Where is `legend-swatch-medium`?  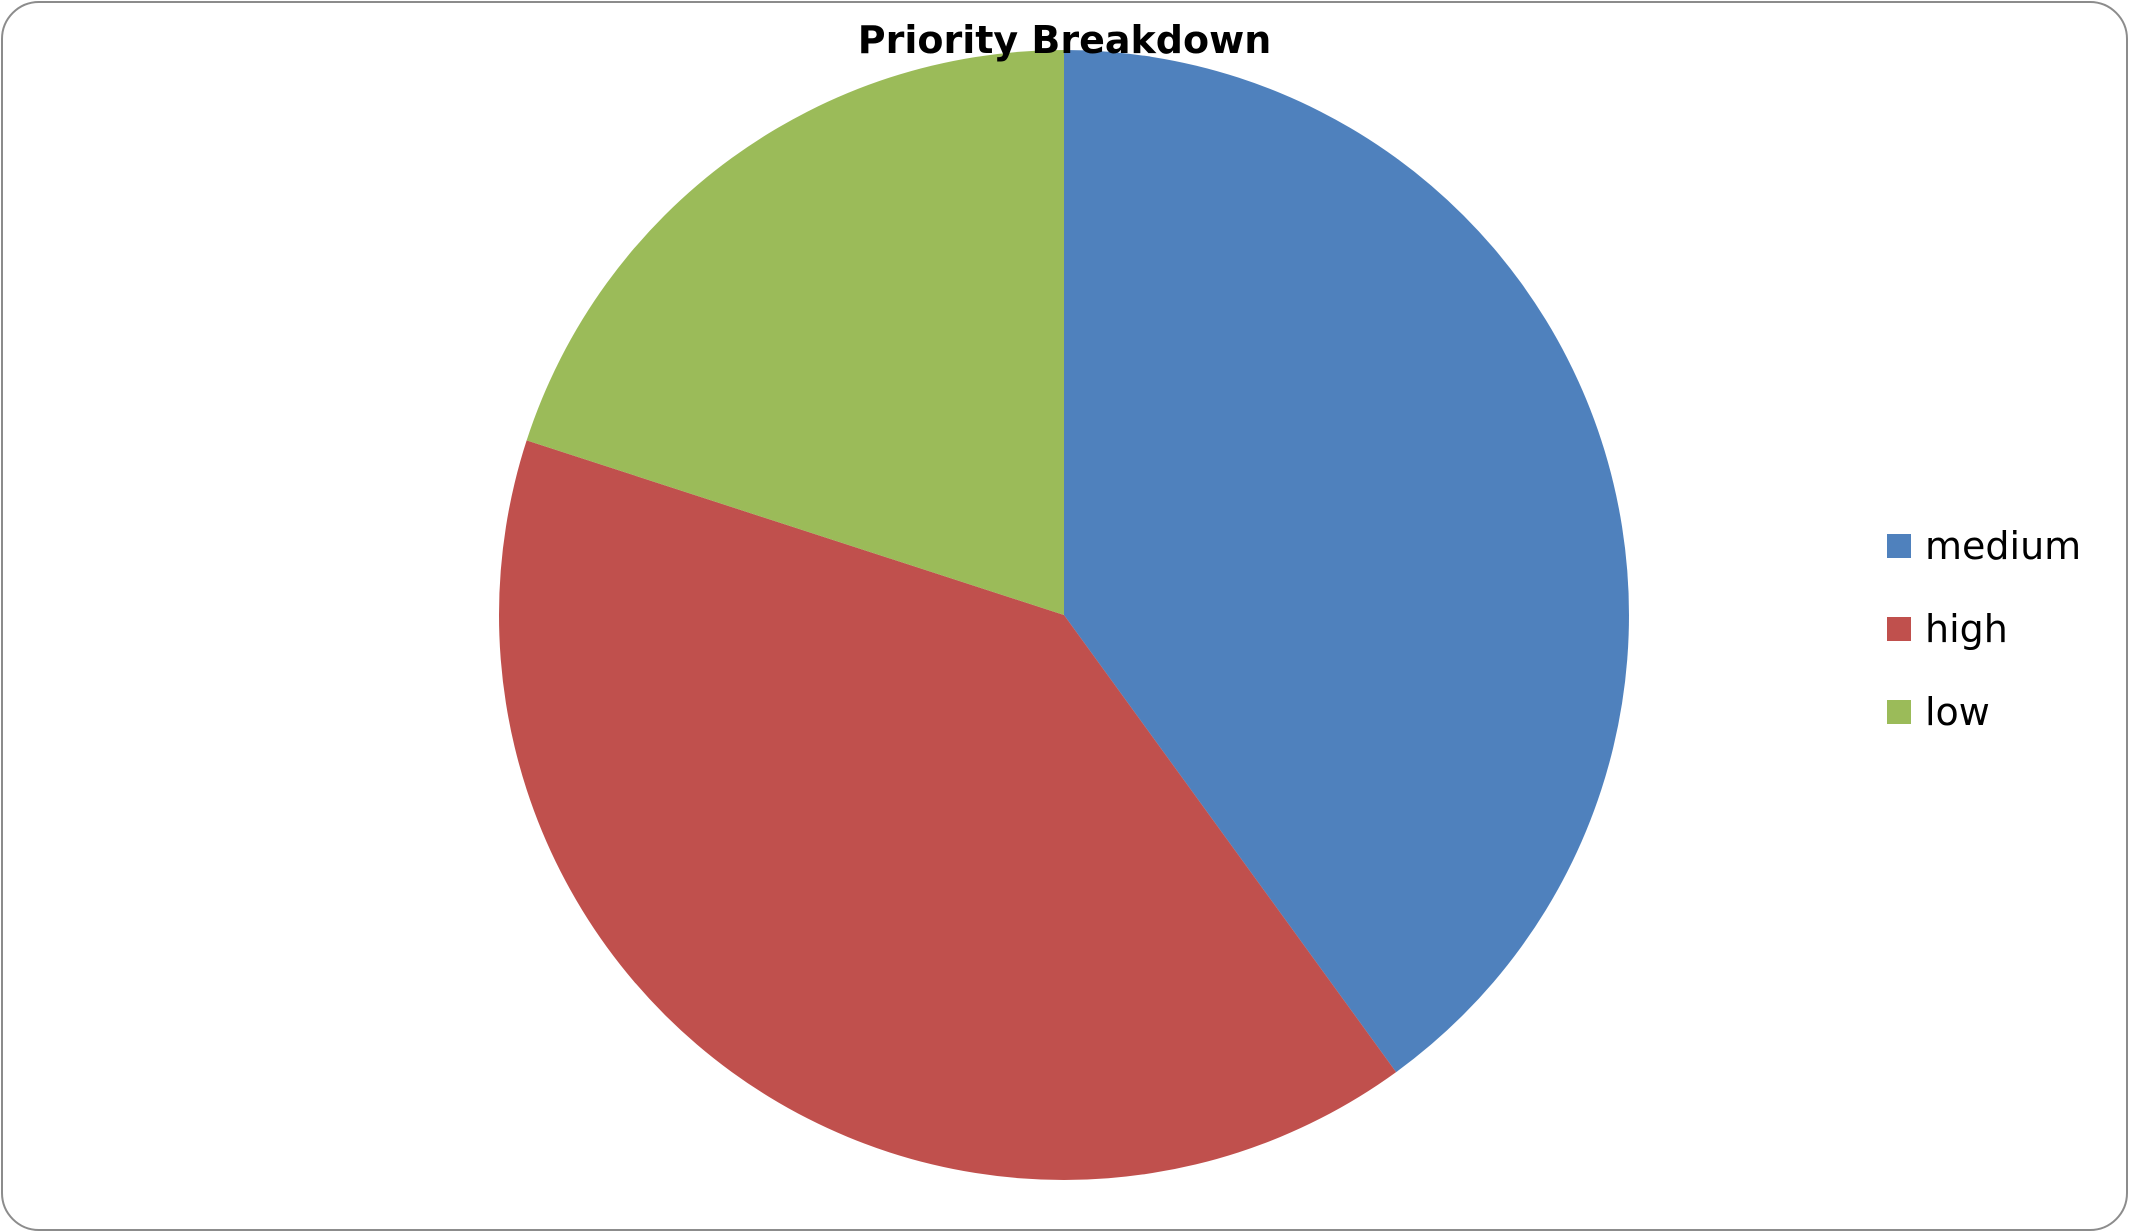
legend-swatch-medium is located at coordinates (1899, 545).